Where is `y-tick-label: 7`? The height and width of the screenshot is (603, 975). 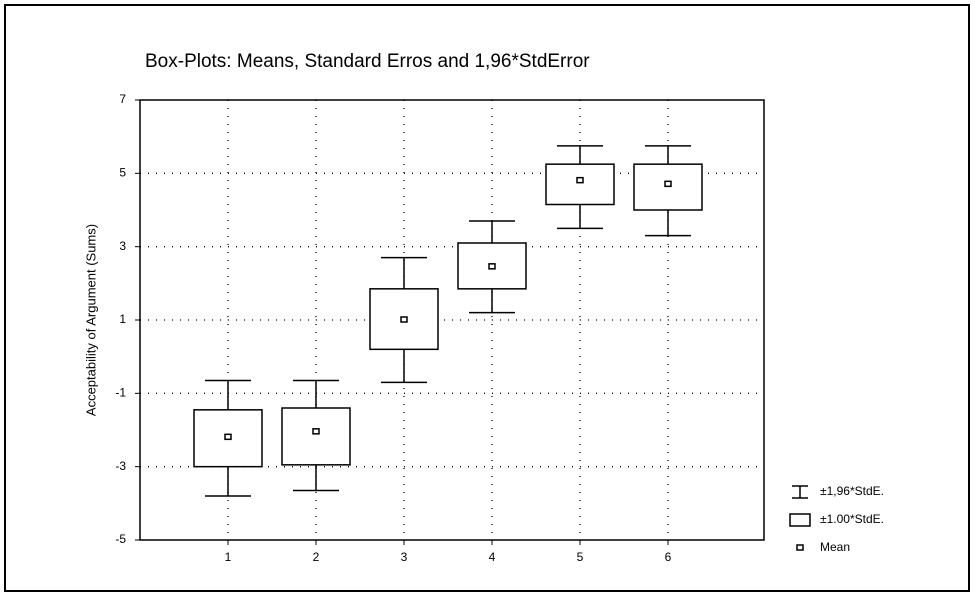
y-tick-label: 7 is located at coordinates (122, 99).